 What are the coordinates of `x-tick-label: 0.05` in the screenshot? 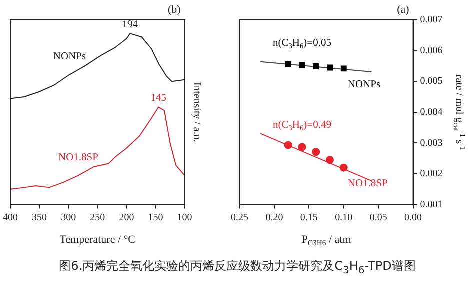 It's located at (379, 218).